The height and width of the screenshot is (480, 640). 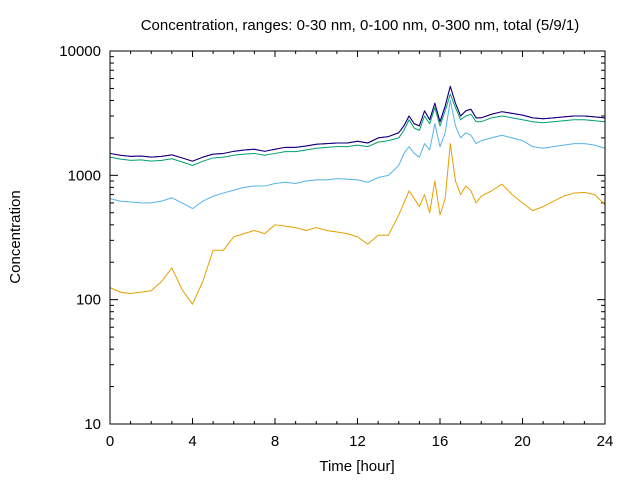 What do you see at coordinates (440, 441) in the screenshot?
I see `x-tick-label: 16` at bounding box center [440, 441].